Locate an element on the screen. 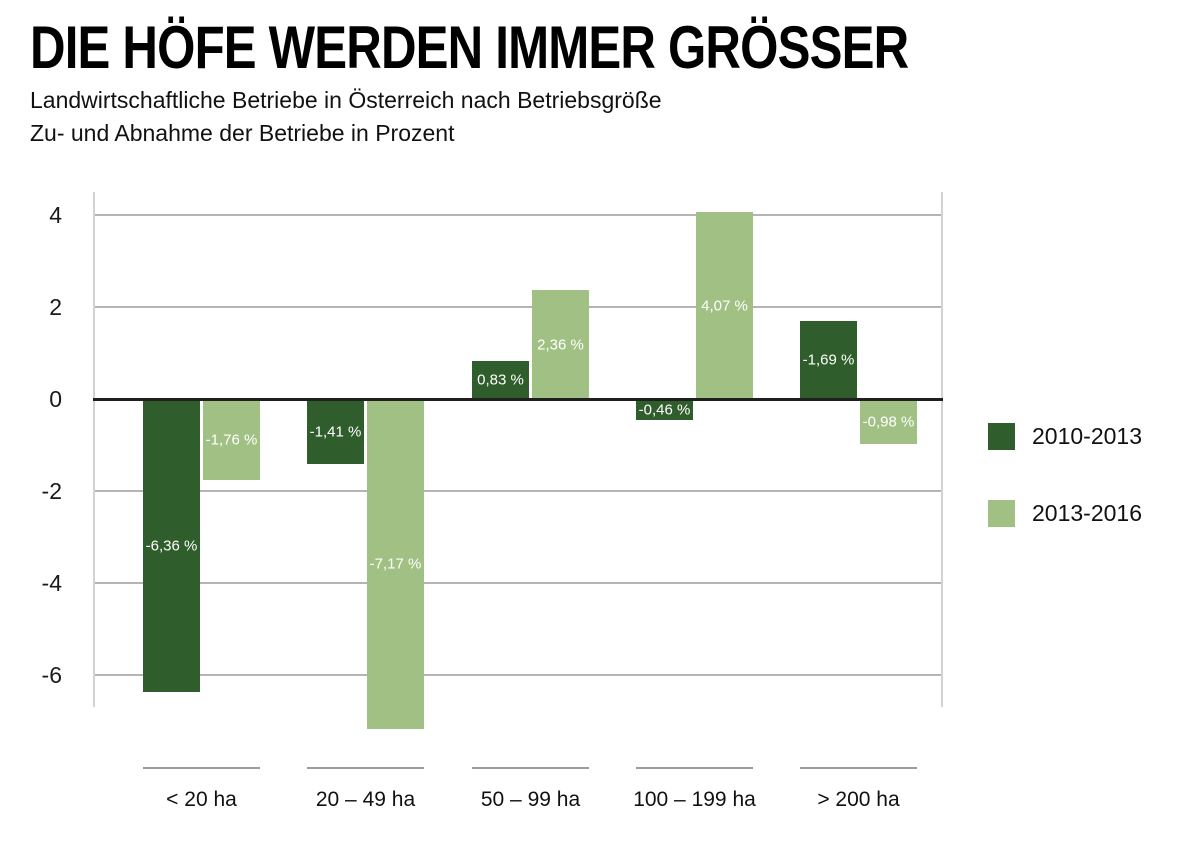 This screenshot has width=1200, height=842. chart-subtitle-line2: Zu- und Abnahme der Betriebe in Prozent is located at coordinates (242, 133).